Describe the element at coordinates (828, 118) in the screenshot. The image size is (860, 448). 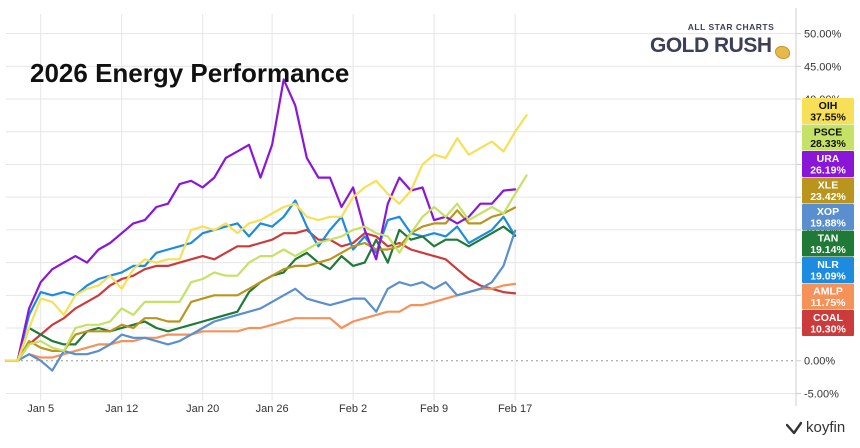
I see `legend-value: 37.55%` at that location.